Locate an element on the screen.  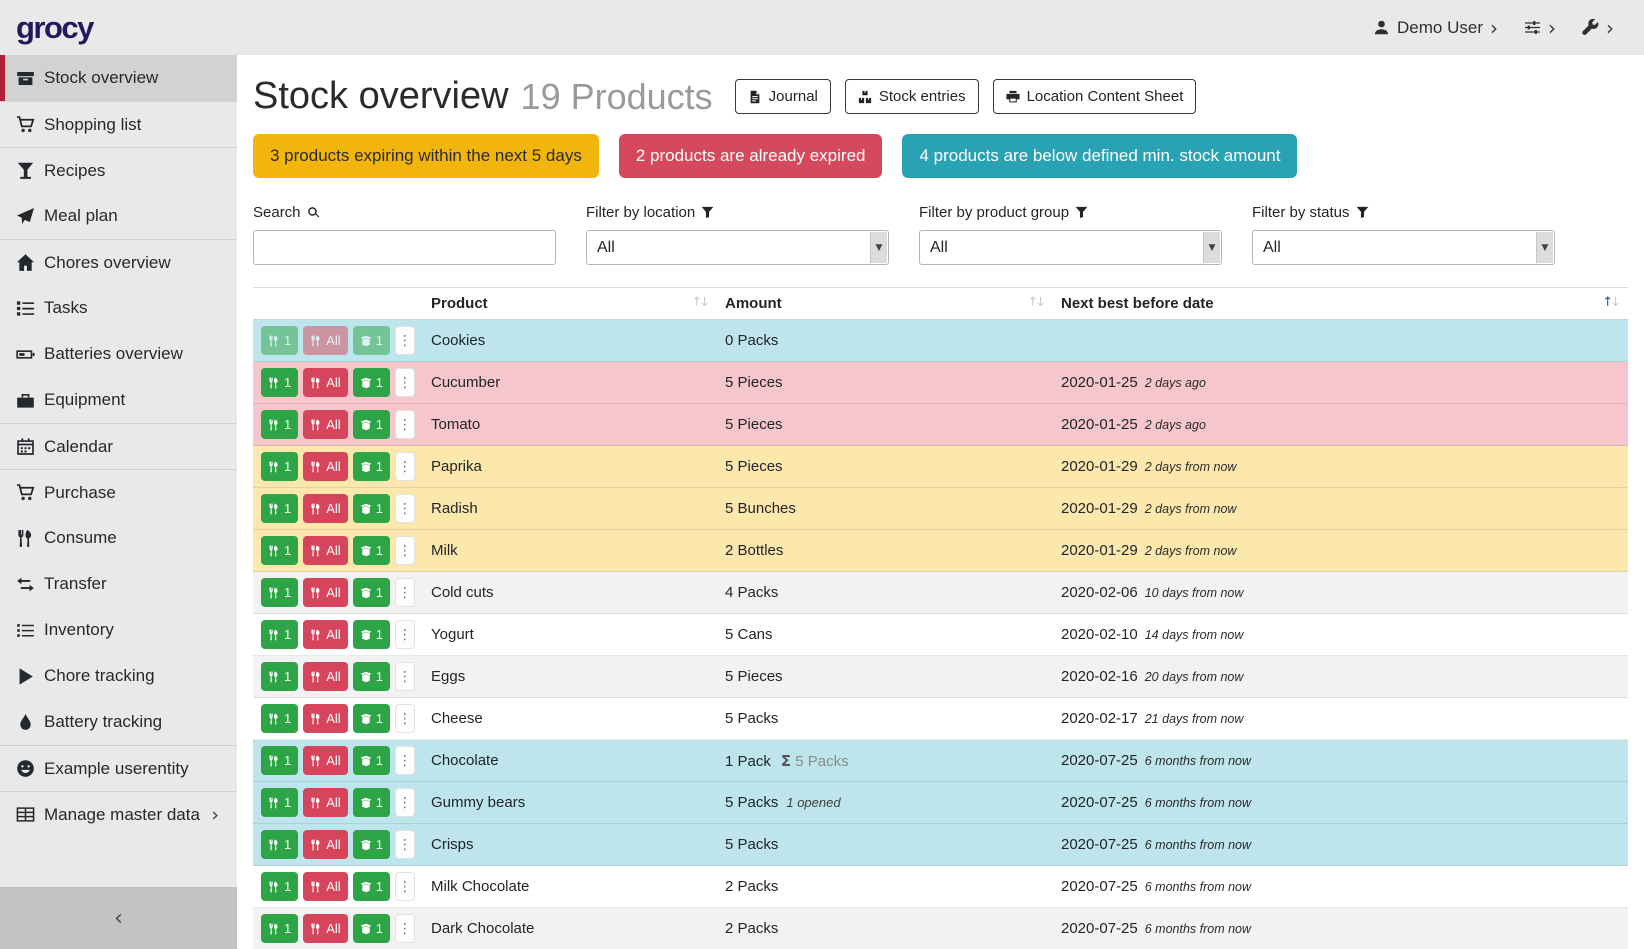
sidebar-item-equipment: Equipment is located at coordinates (118, 400).